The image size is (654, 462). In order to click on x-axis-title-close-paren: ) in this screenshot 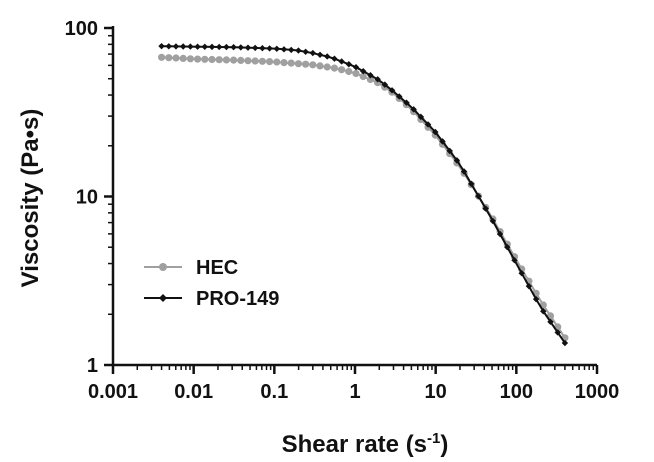, I will do `click(444, 444)`.